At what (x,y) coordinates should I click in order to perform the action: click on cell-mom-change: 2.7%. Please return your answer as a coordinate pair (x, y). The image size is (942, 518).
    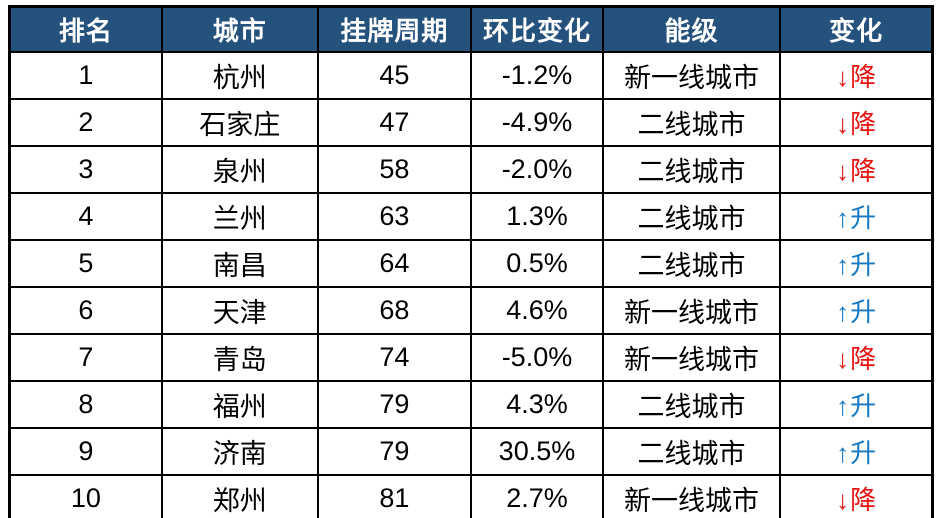
    Looking at the image, I should click on (536, 496).